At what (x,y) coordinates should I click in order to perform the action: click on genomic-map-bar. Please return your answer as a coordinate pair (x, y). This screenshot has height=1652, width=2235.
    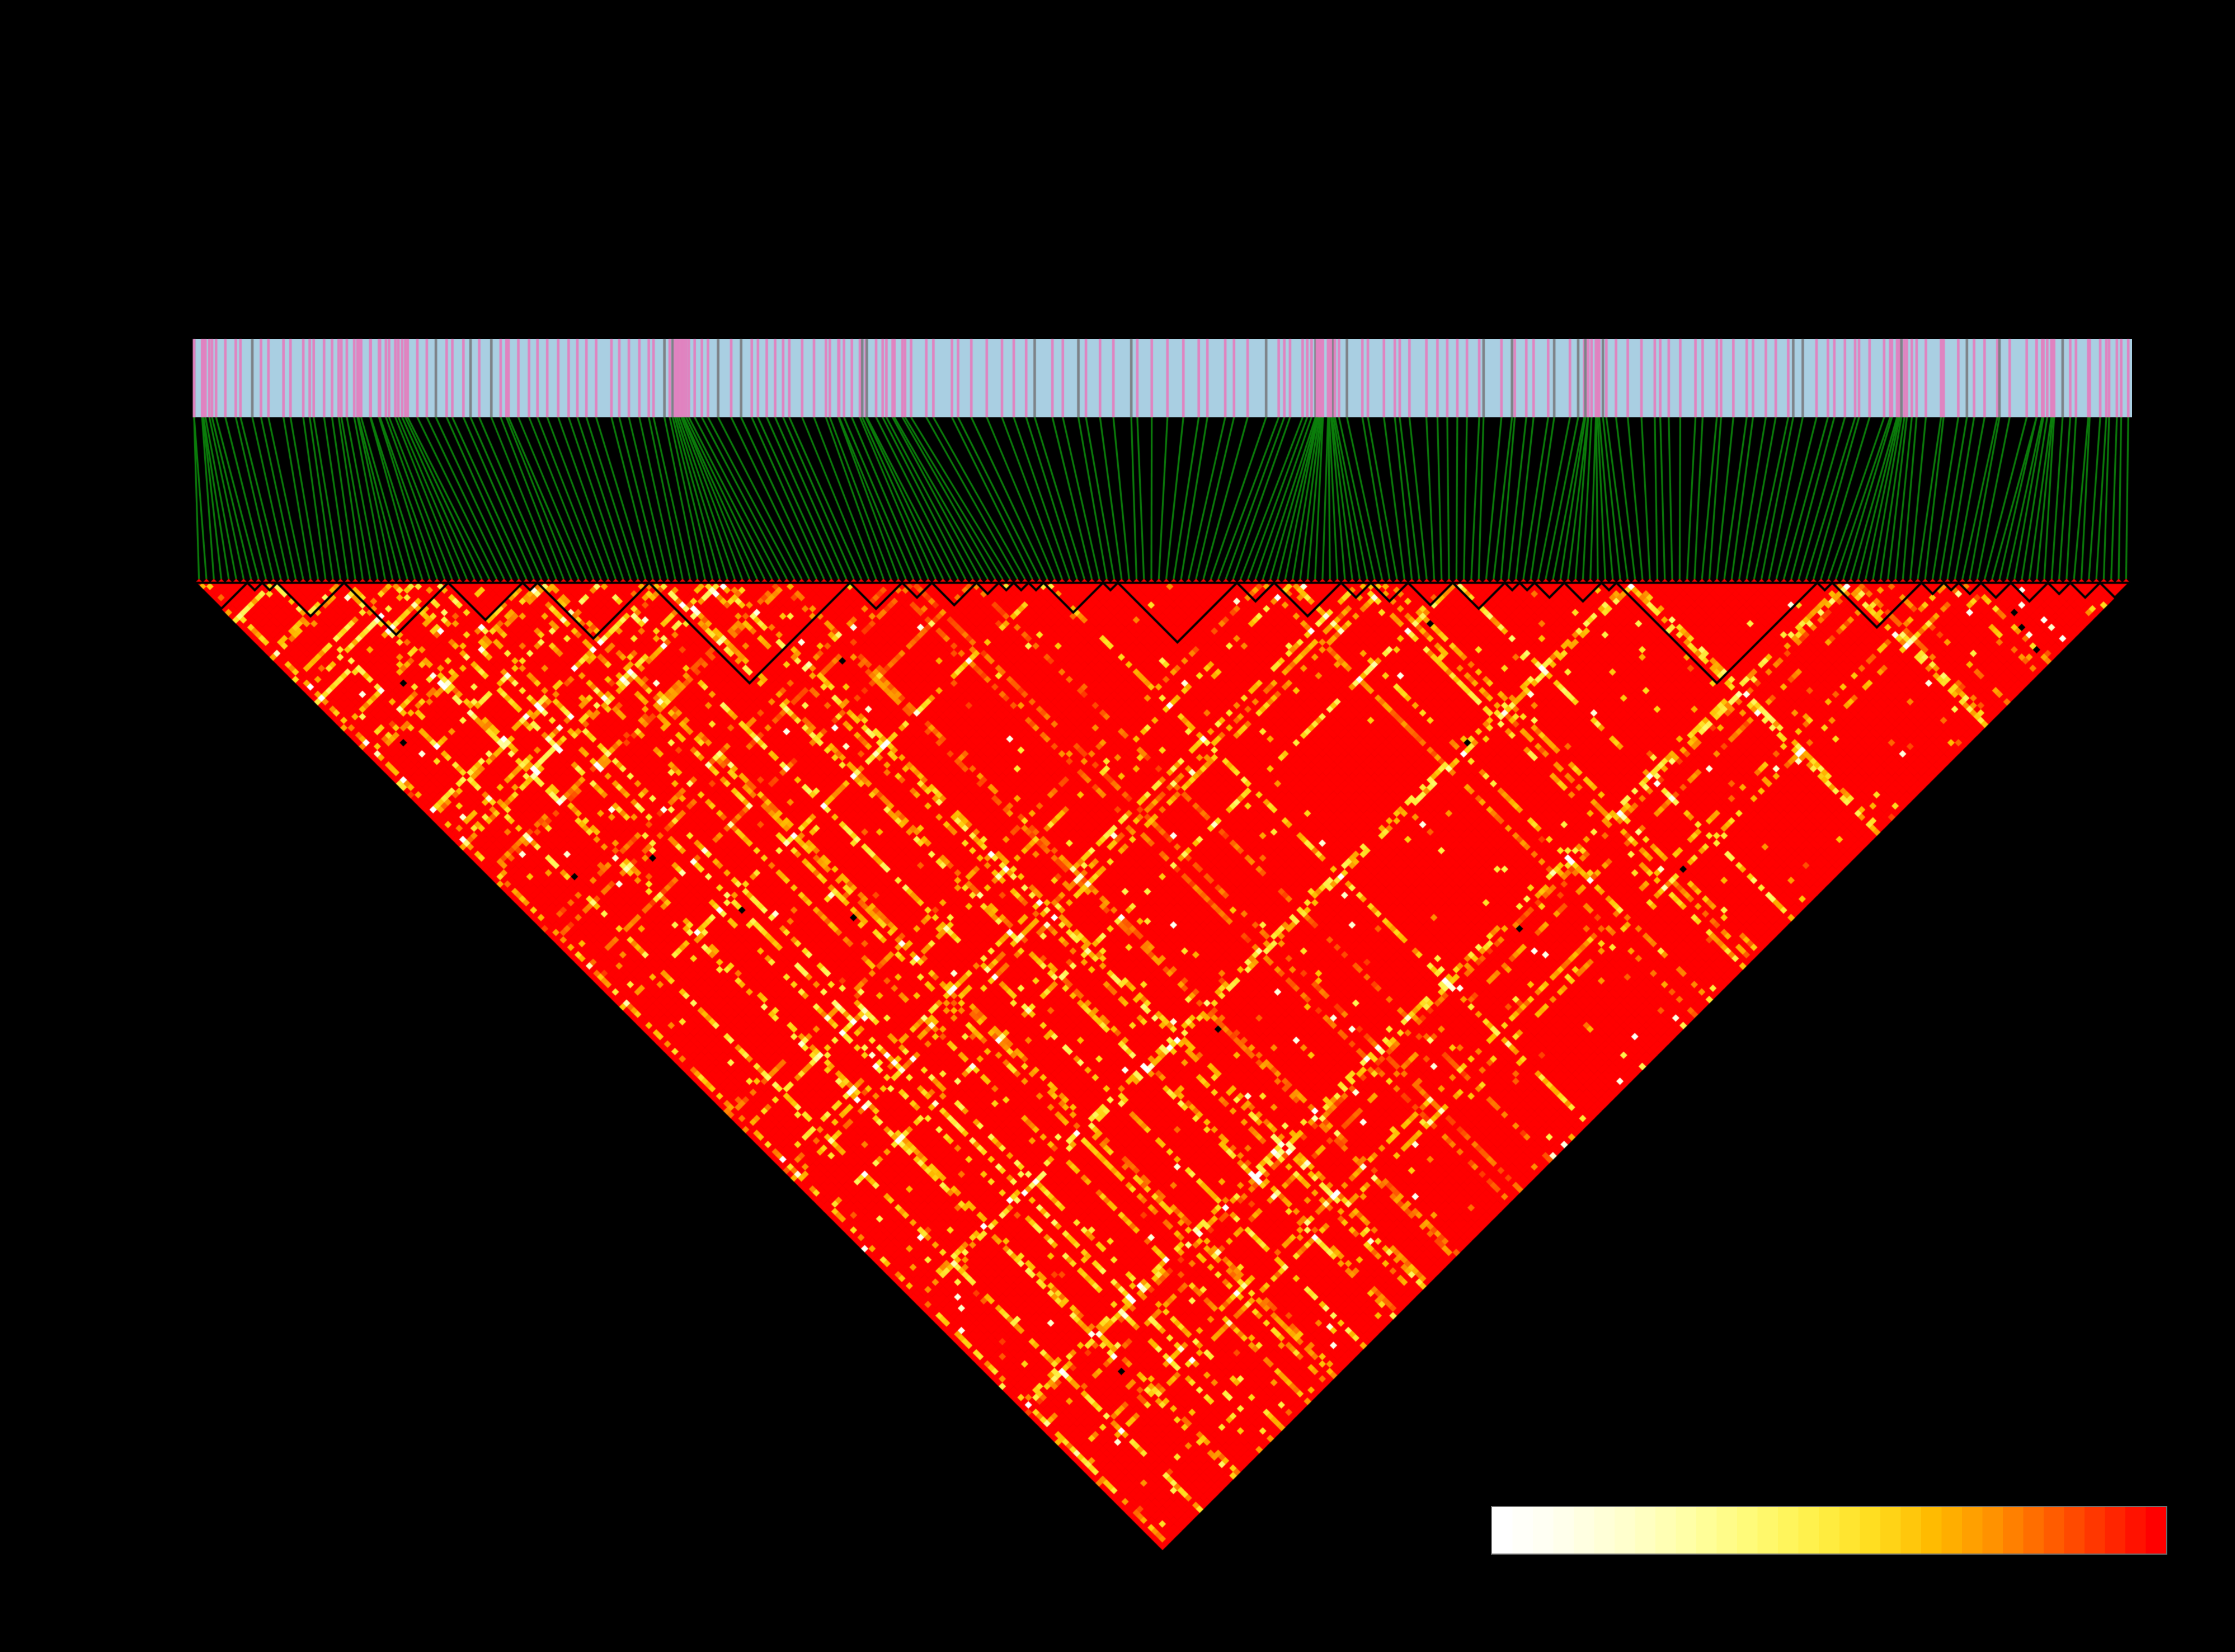
    Looking at the image, I should click on (1163, 378).